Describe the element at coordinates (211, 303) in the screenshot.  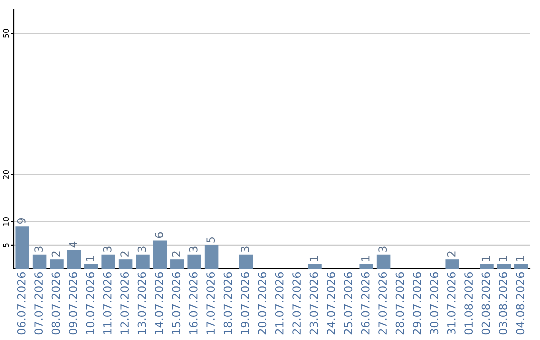
I see `x-tick-label: 17.07.2026` at that location.